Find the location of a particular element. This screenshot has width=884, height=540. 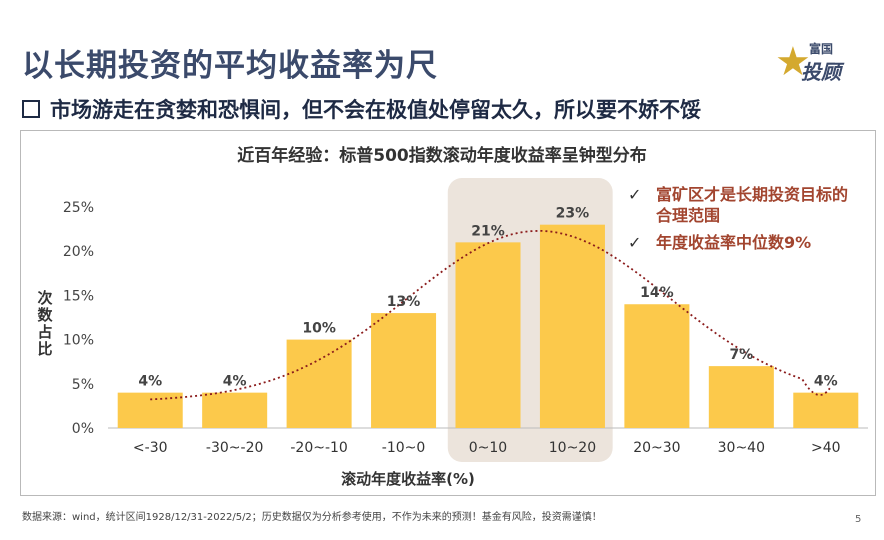

data-label: 7% is located at coordinates (741, 355).